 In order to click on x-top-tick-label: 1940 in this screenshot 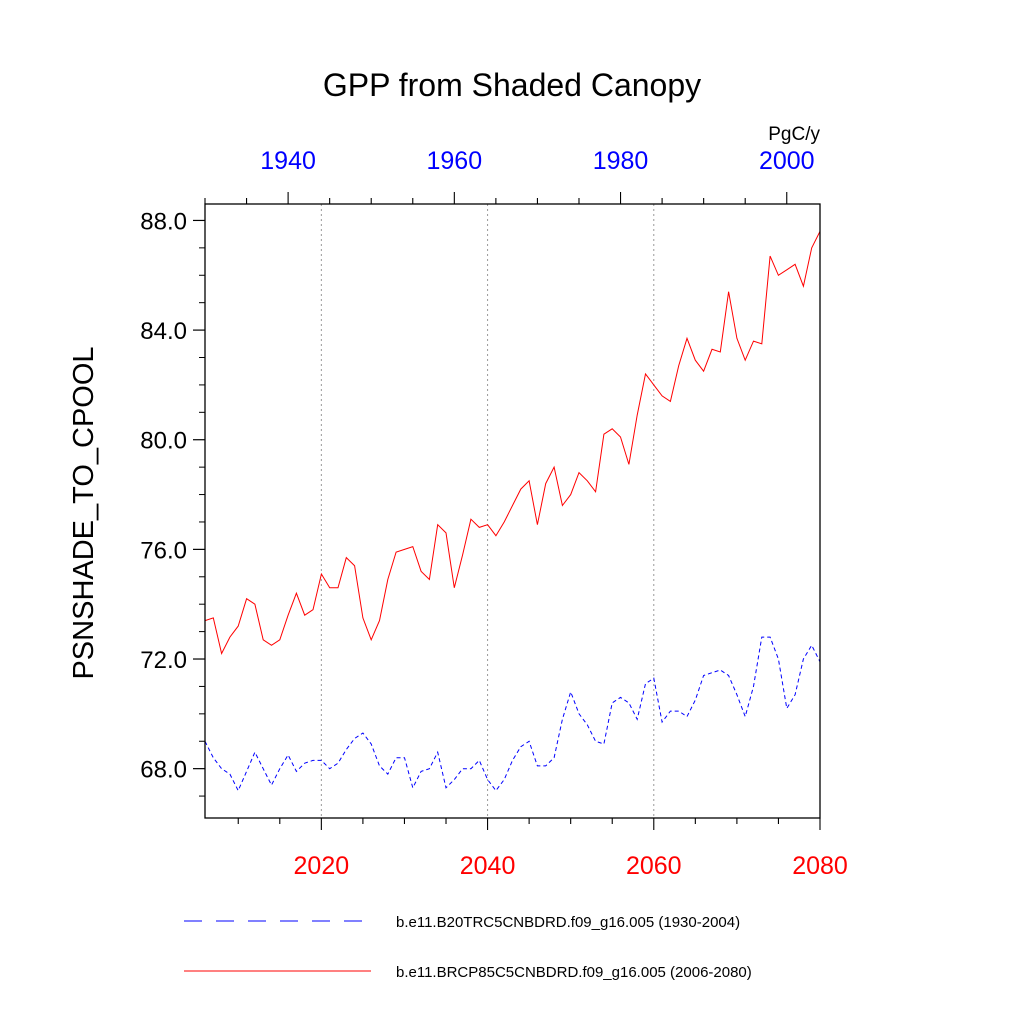, I will do `click(288, 161)`.